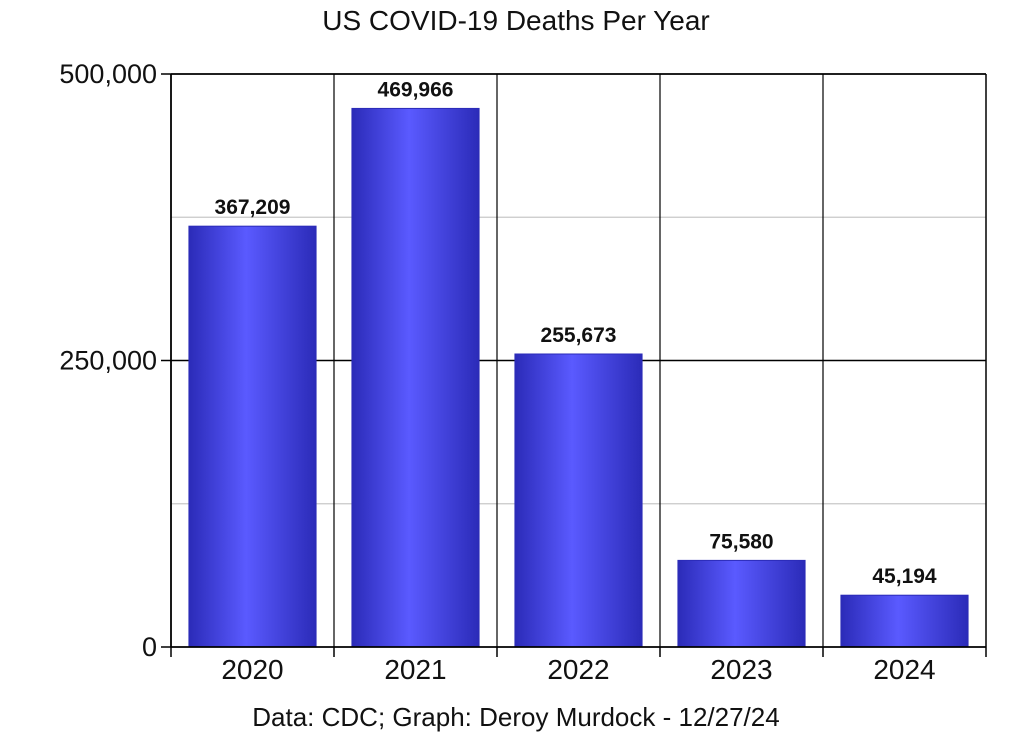 The image size is (1024, 745). What do you see at coordinates (252, 436) in the screenshot?
I see `bar-2020` at bounding box center [252, 436].